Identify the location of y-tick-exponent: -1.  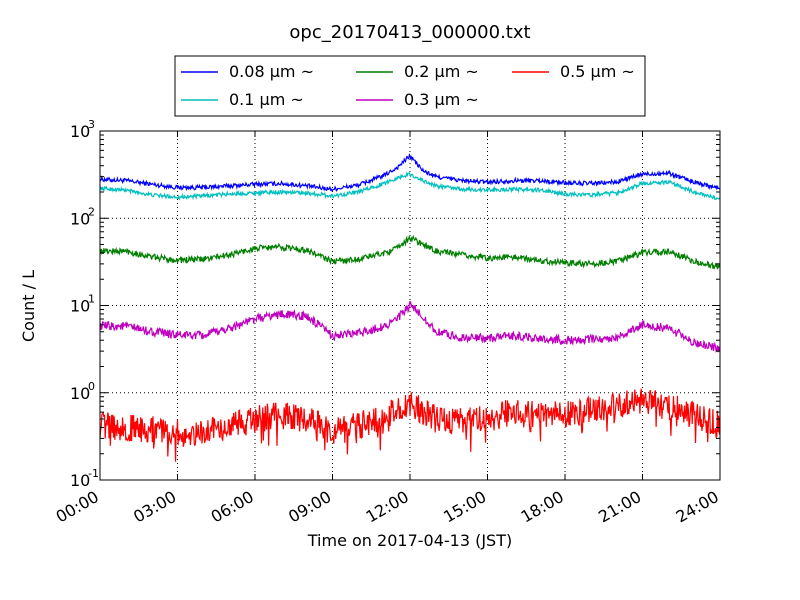
(93, 473).